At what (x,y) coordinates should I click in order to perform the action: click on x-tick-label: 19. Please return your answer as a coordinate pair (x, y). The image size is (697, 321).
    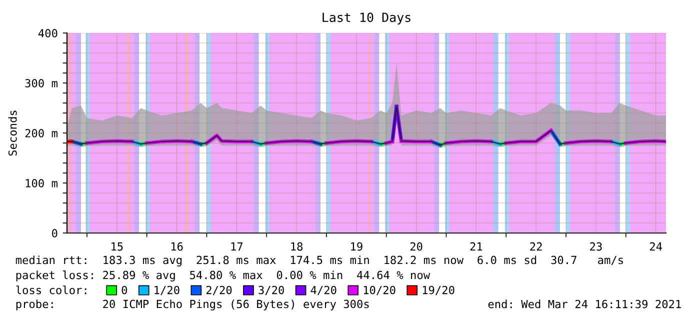
    Looking at the image, I should click on (356, 246).